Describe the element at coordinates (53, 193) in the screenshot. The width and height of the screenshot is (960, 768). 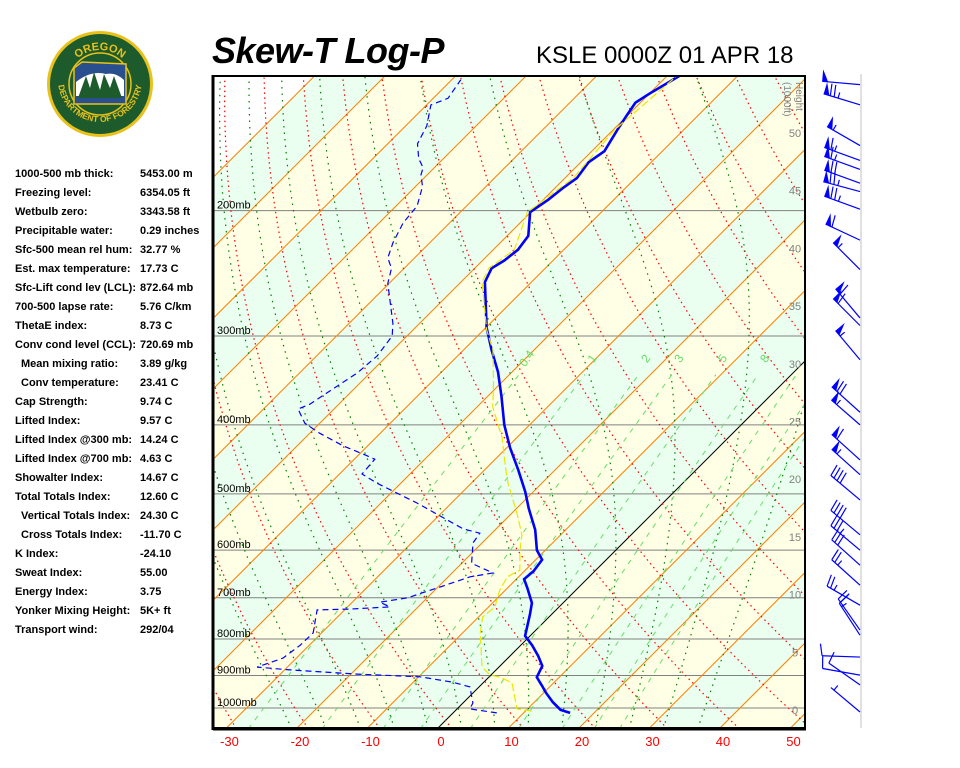
I see `stat-label: Freezing level:` at that location.